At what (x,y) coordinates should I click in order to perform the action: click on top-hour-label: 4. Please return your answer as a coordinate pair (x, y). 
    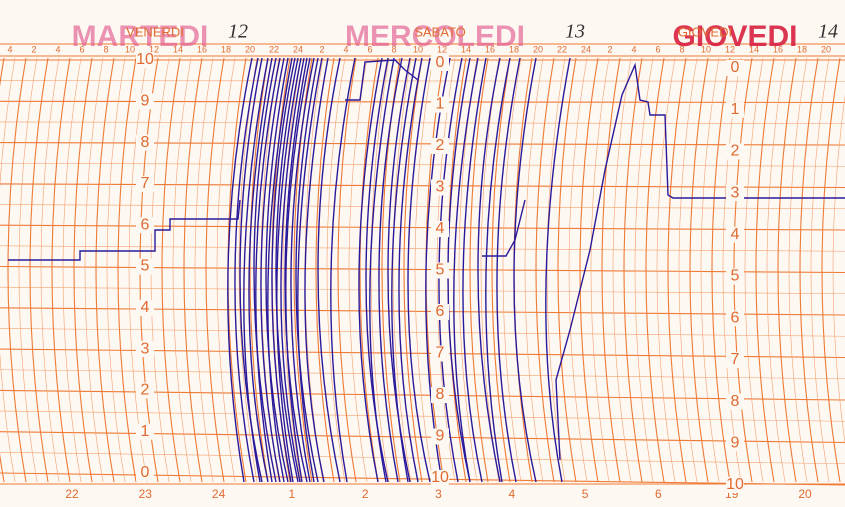
    Looking at the image, I should click on (345, 49).